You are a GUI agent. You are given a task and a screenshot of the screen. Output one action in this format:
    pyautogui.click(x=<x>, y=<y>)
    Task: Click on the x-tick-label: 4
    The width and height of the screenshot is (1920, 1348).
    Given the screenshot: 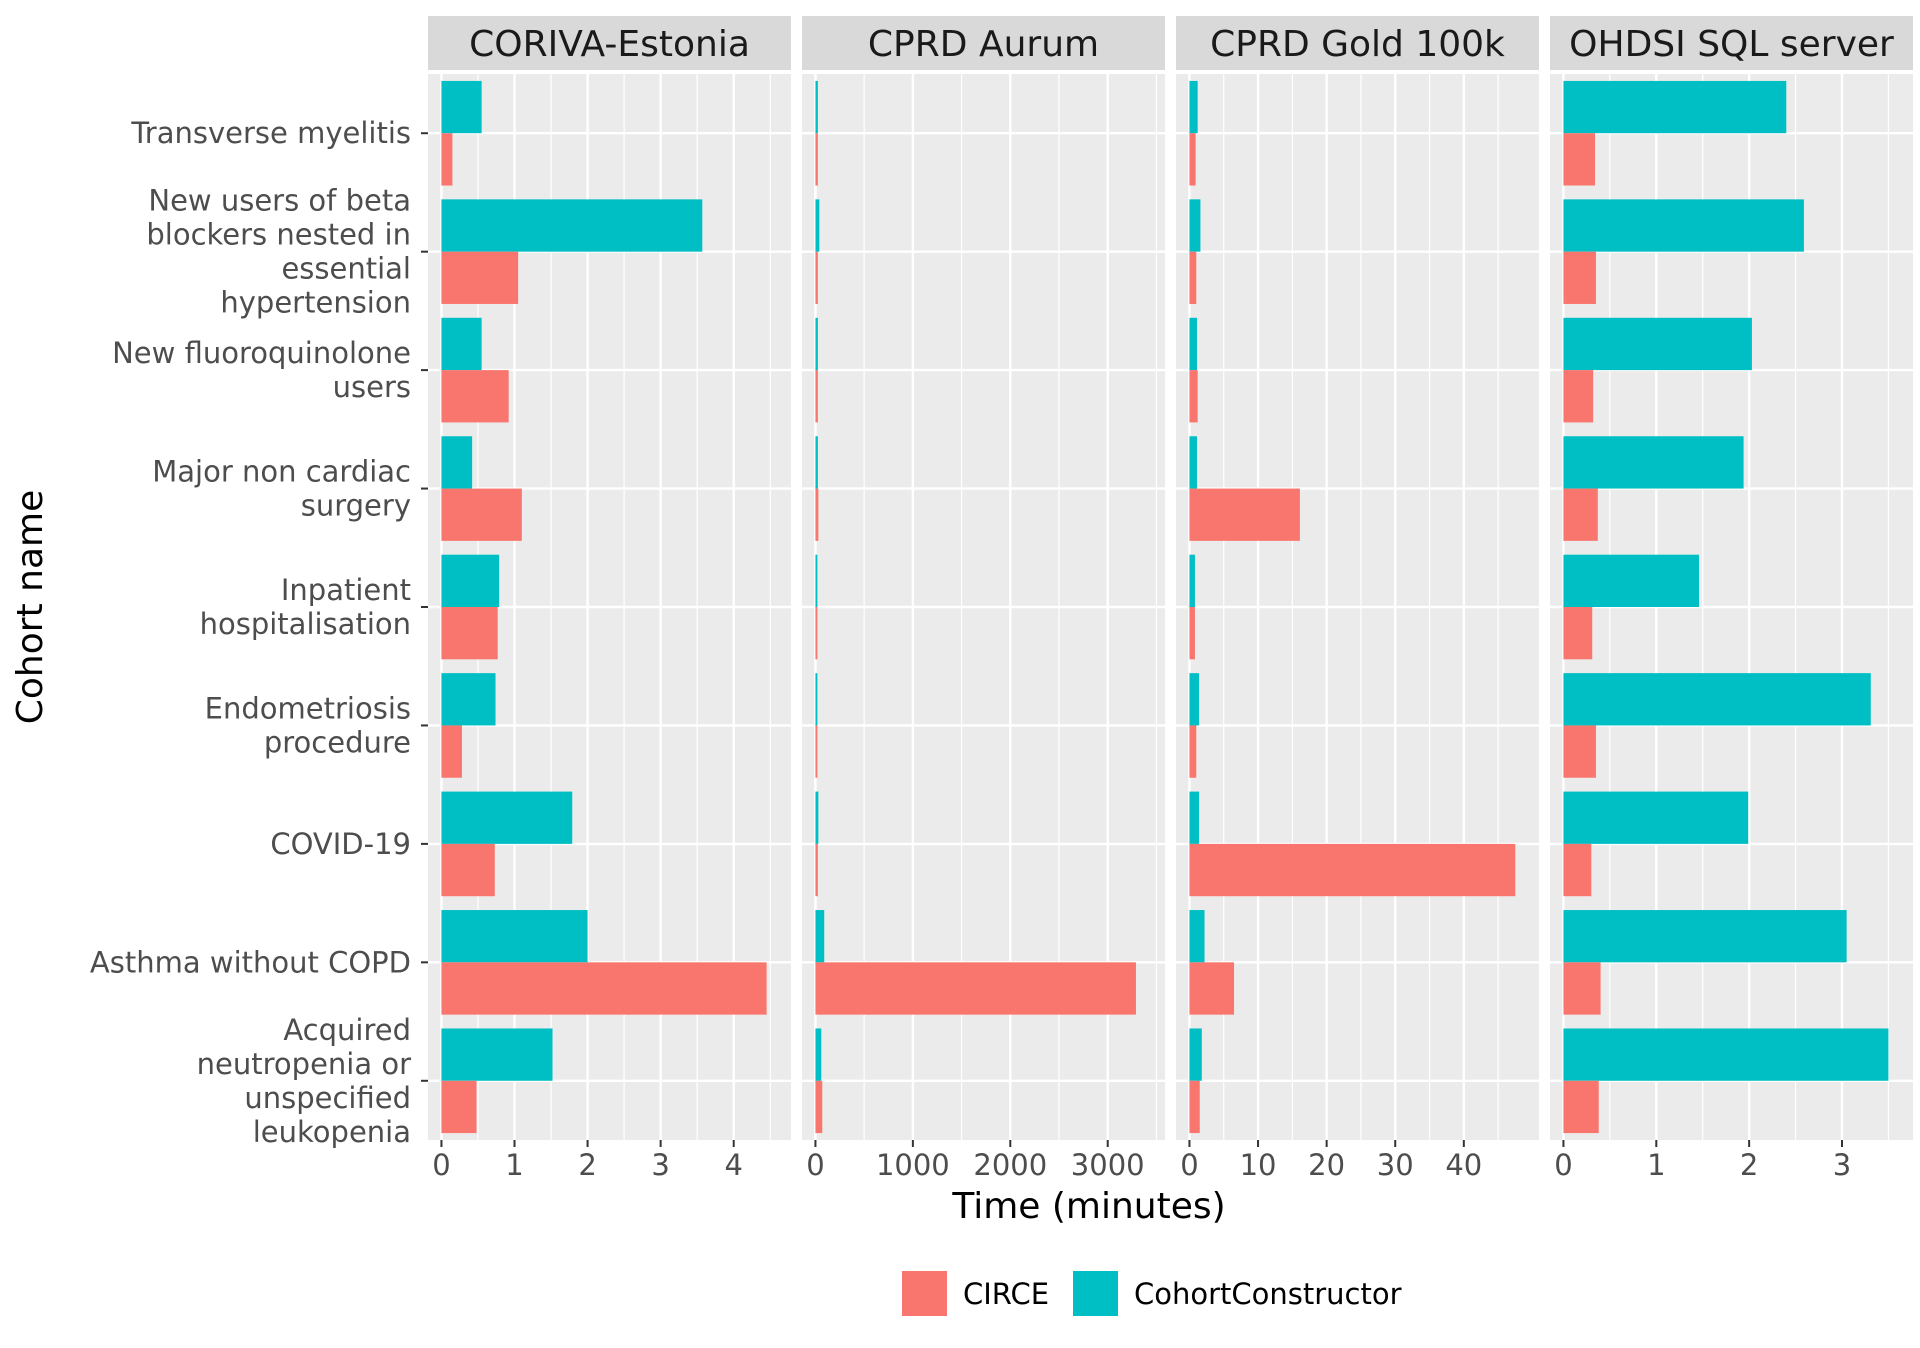 What is the action you would take?
    pyautogui.click(x=733, y=1165)
    